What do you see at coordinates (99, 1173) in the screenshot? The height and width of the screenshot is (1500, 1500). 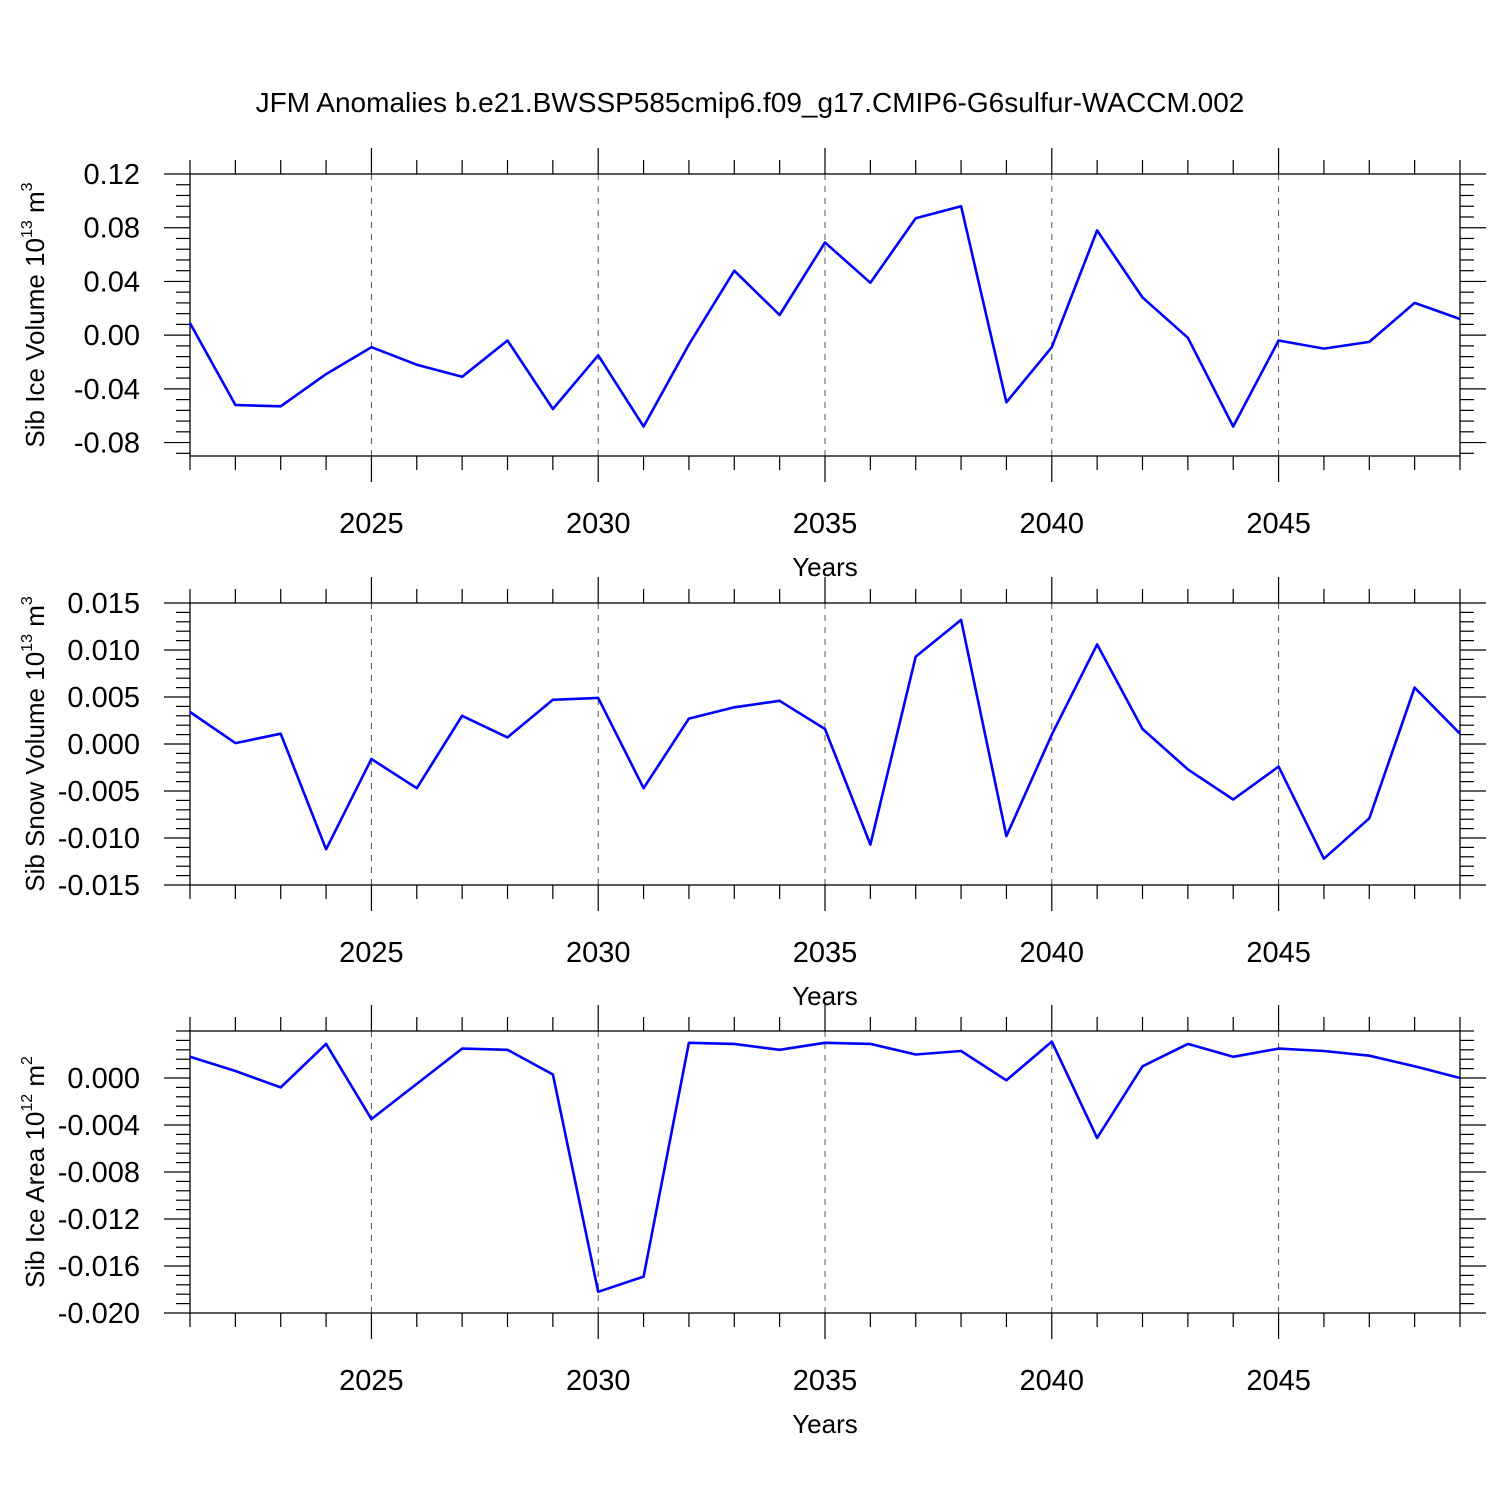 I see `y-tick-label: -0.008` at bounding box center [99, 1173].